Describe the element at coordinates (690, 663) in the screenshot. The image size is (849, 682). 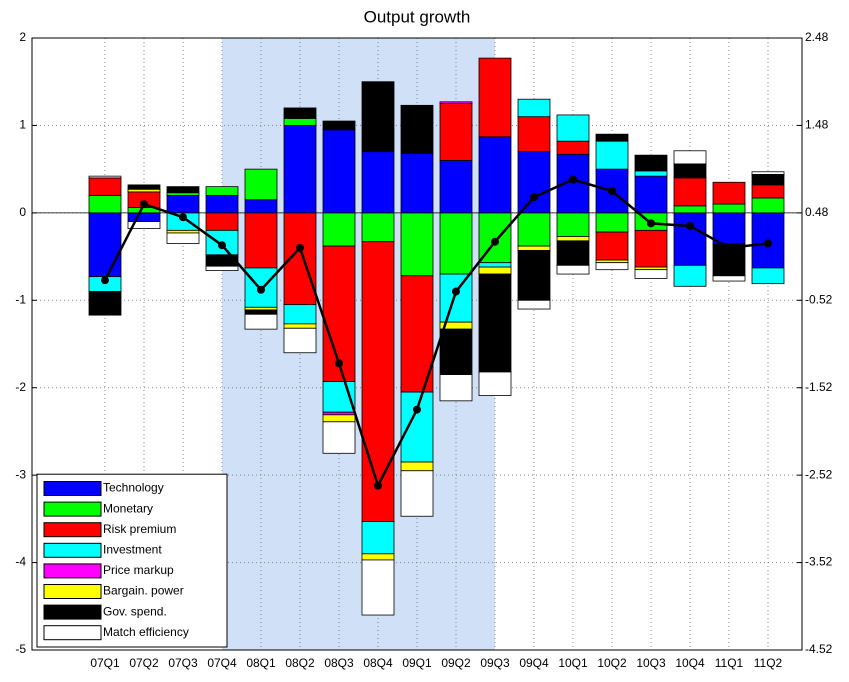
I see `x-tick-label: 10Q4` at that location.